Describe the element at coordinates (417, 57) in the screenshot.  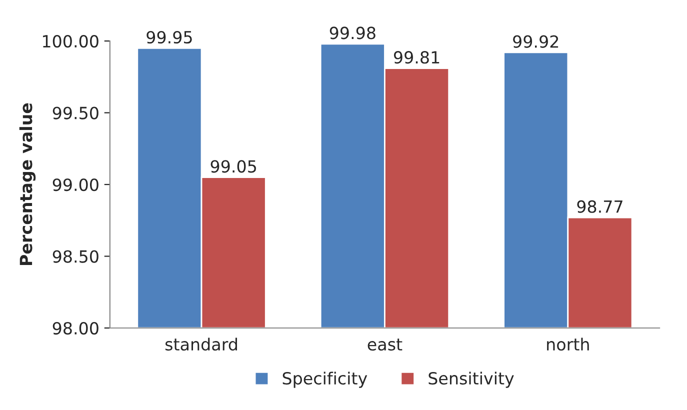
I see `data-label: 99.81` at that location.